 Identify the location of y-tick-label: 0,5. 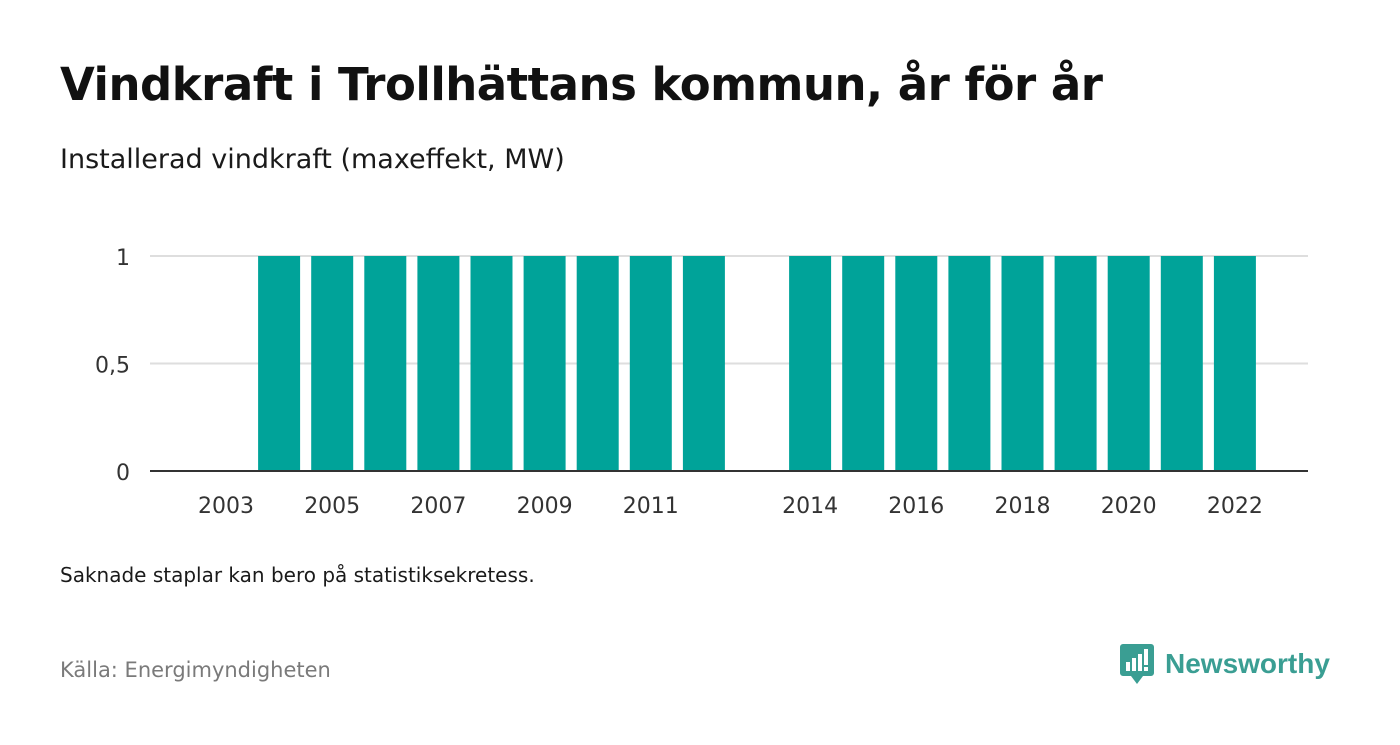
(112, 366).